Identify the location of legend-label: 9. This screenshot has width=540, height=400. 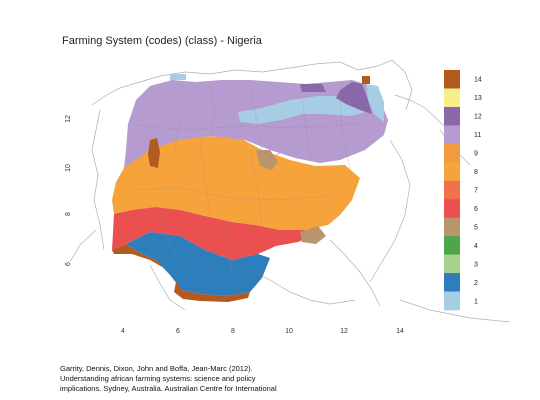
(476, 154).